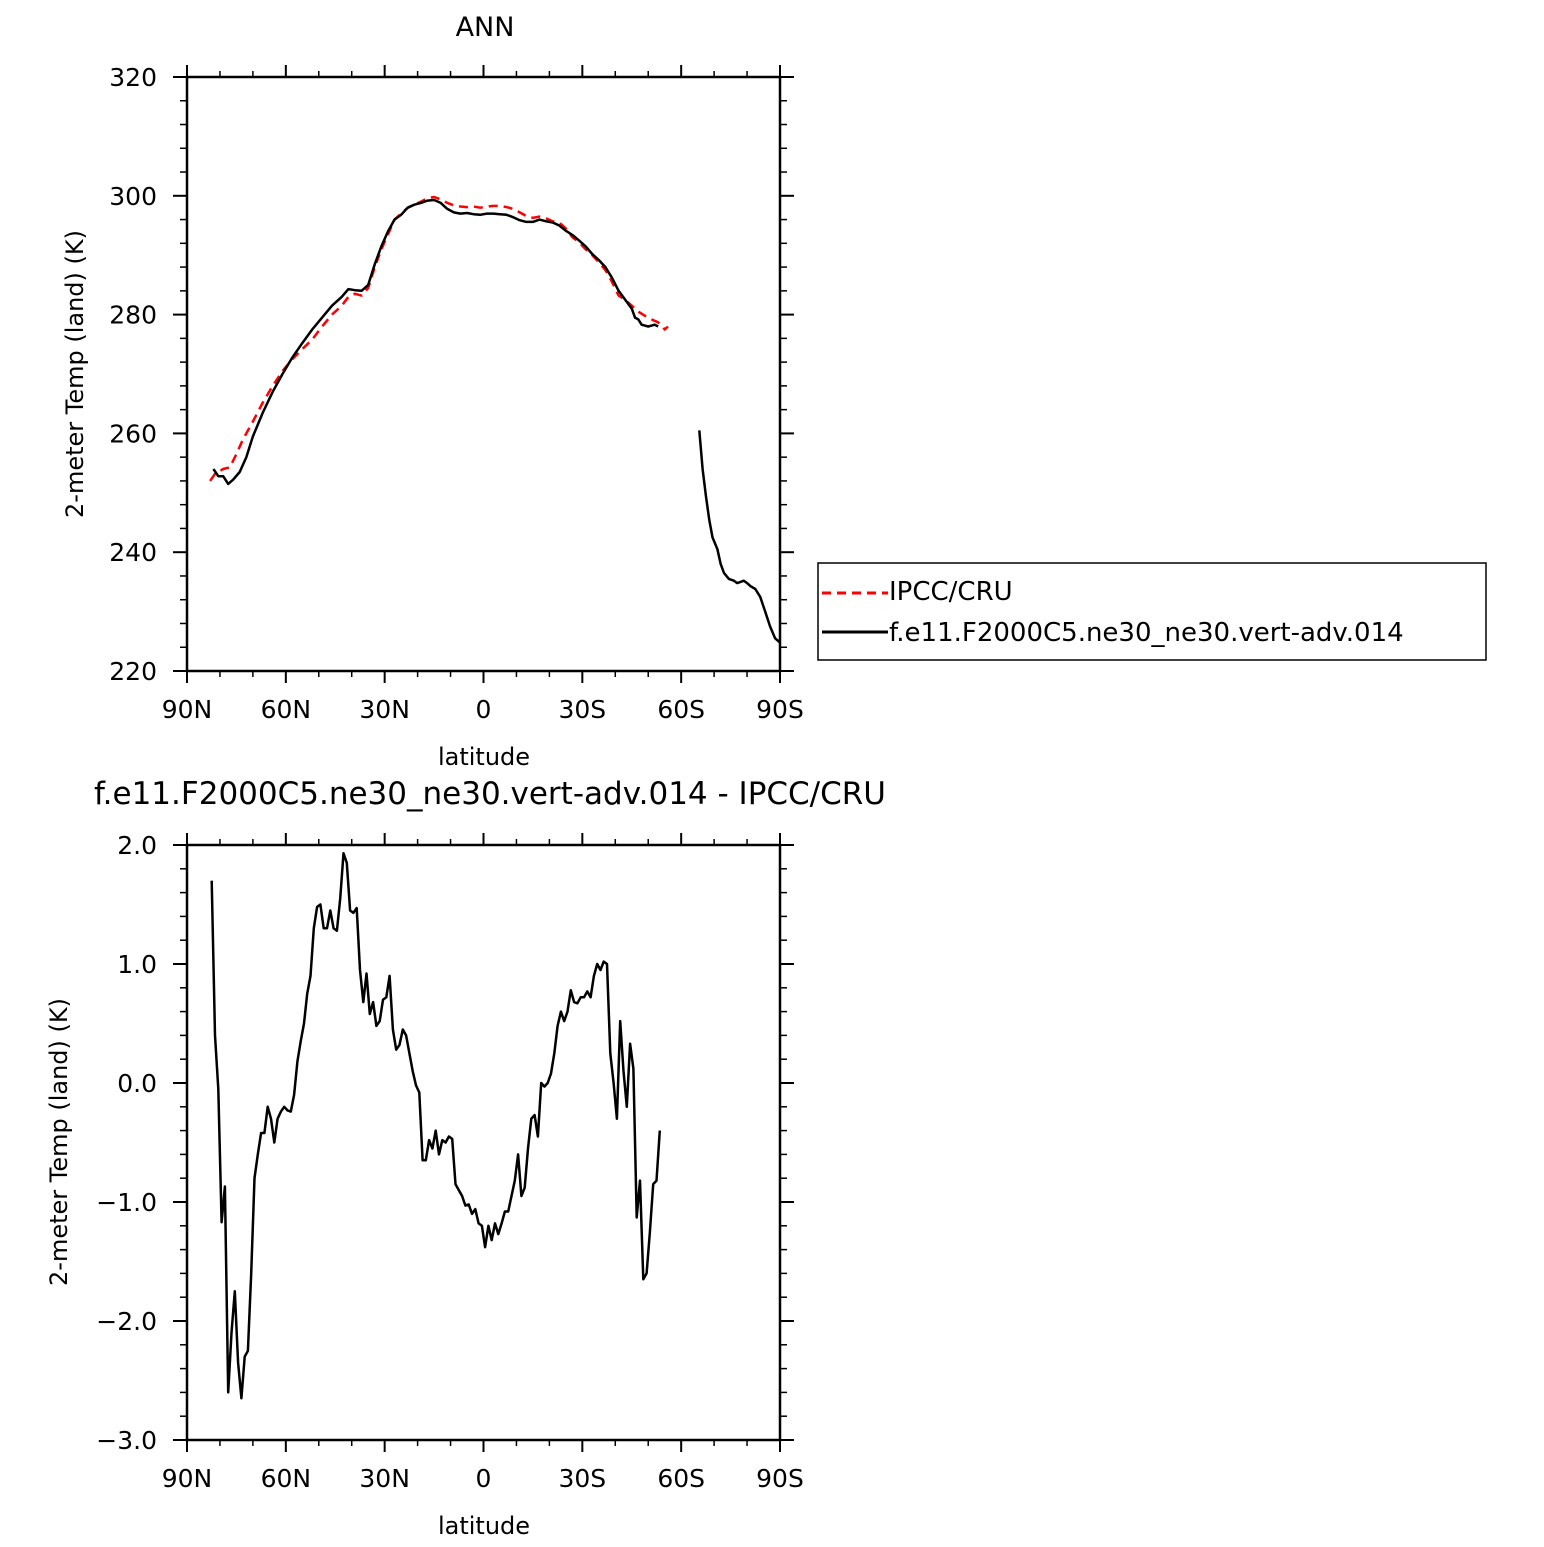 The width and height of the screenshot is (1544, 1547). I want to click on panel-top-x-tick-label: 0, so click(484, 709).